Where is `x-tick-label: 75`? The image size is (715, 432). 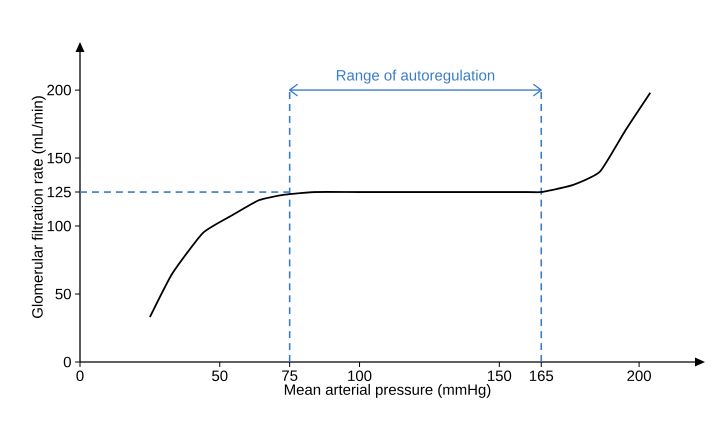 x-tick-label: 75 is located at coordinates (290, 375).